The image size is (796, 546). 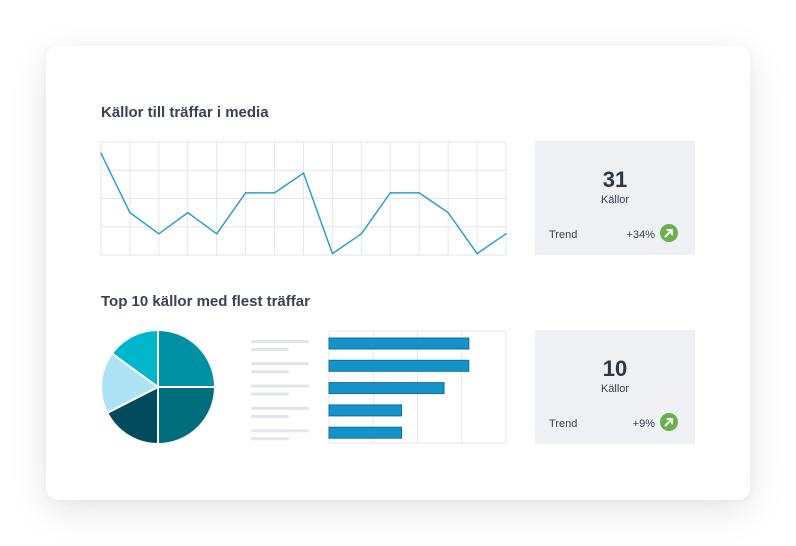 I want to click on section-title-top-sources: Top 10 källor med flest träffar, so click(x=205, y=301).